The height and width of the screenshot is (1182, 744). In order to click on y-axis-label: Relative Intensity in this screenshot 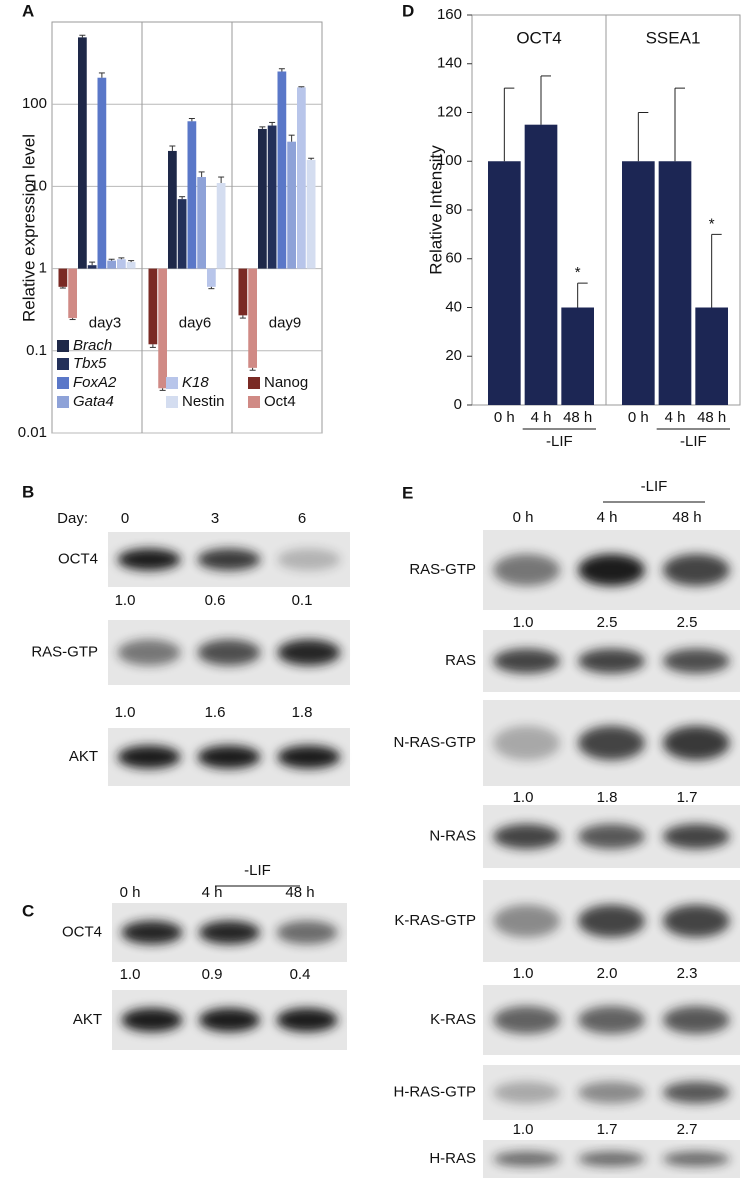, I will do `click(435, 210)`.